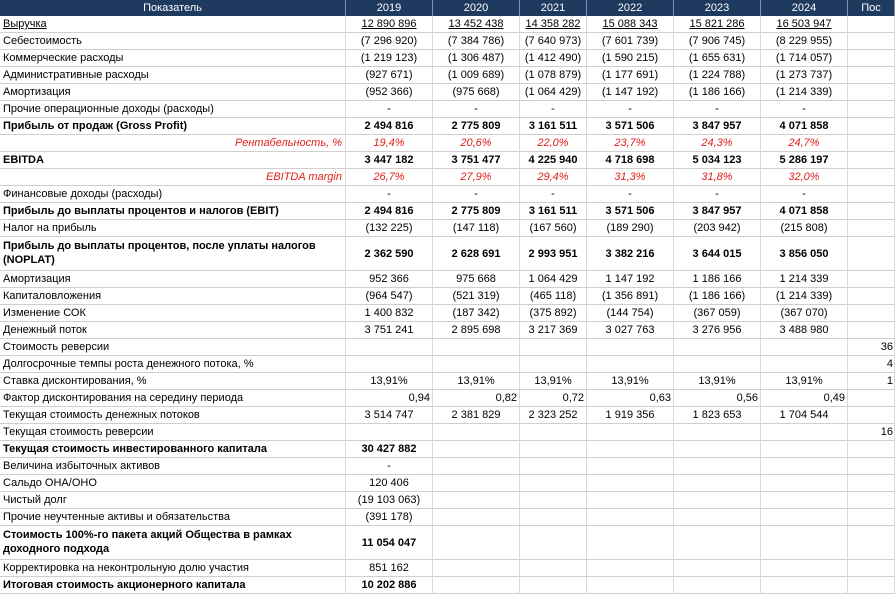 The width and height of the screenshot is (895, 597). I want to click on cell-value: 0,72, so click(553, 398).